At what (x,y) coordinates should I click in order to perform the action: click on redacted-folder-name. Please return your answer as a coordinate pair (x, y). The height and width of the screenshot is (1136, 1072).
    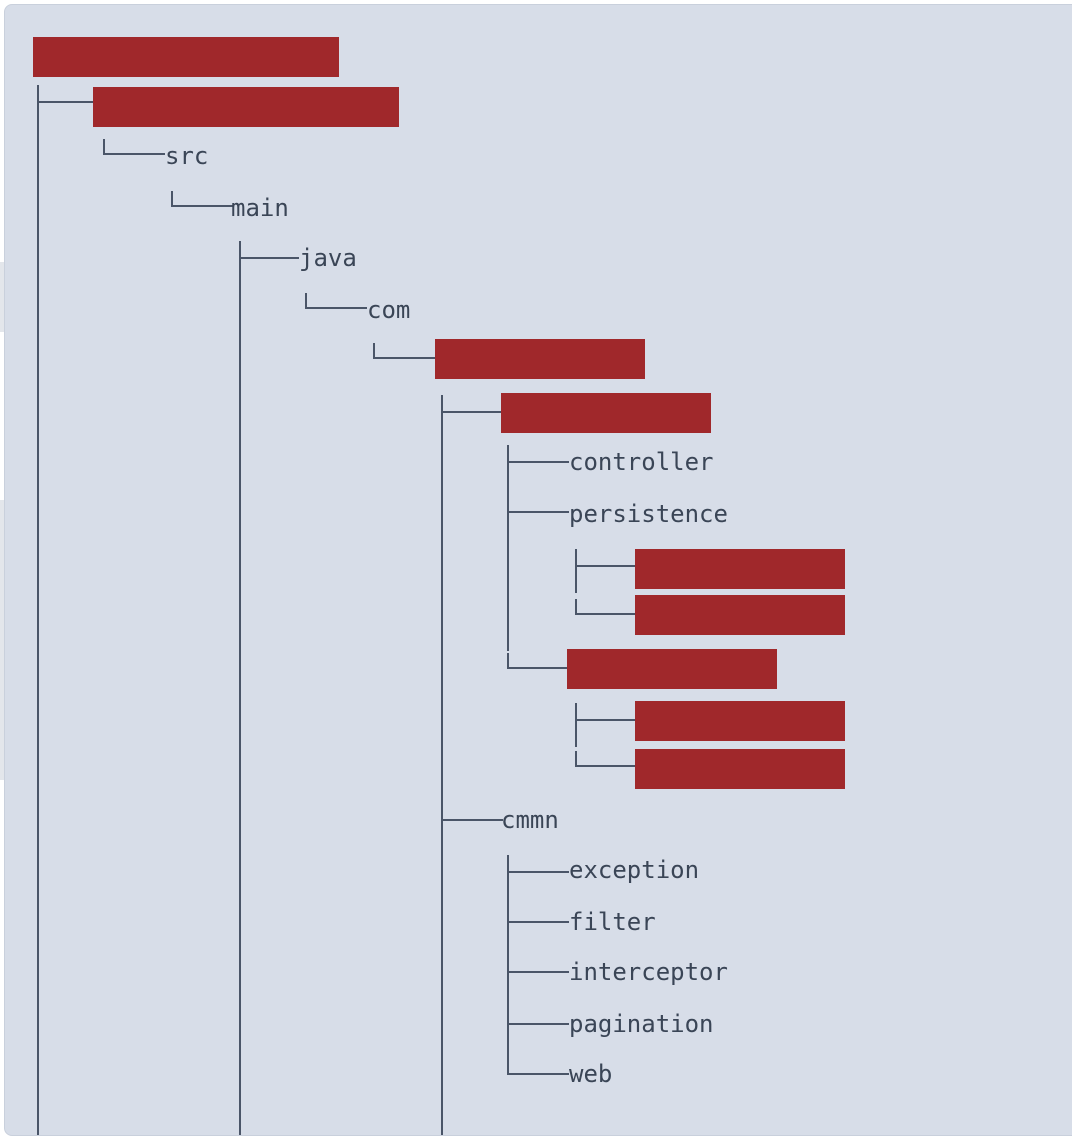
    Looking at the image, I should click on (672, 669).